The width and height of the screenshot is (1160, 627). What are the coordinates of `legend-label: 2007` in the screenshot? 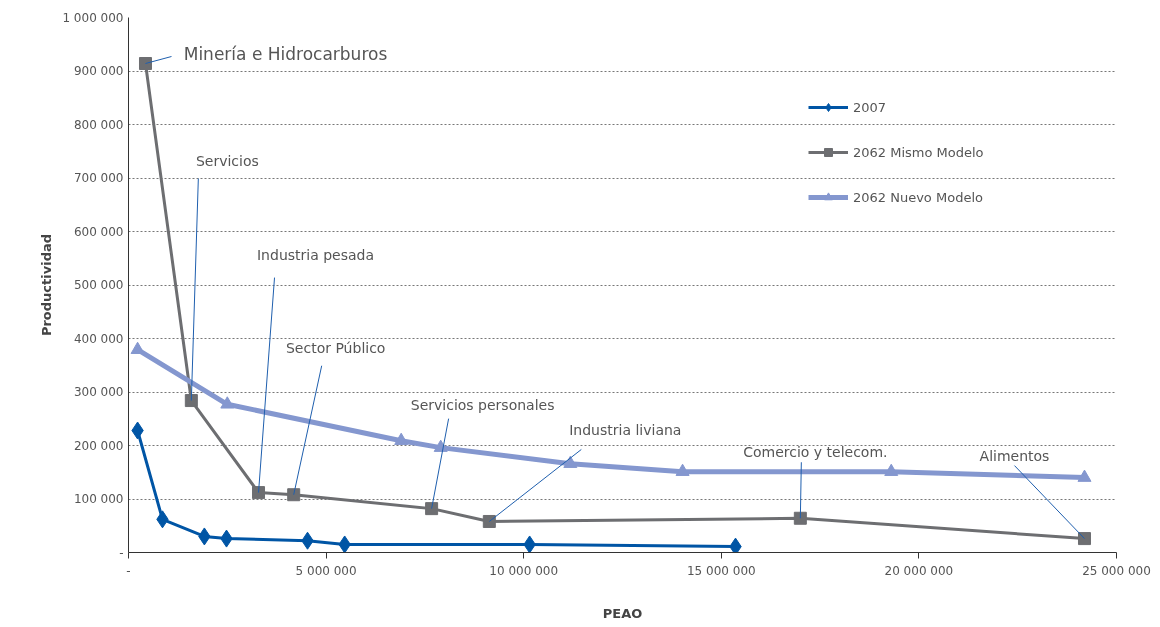 It's located at (870, 107).